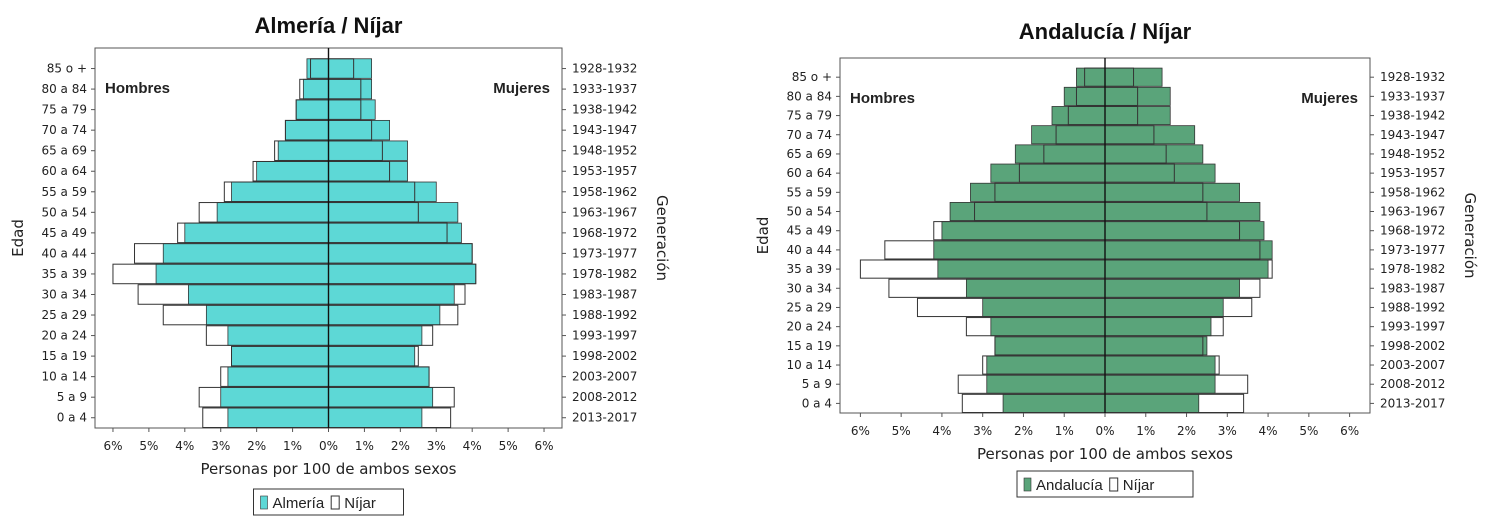  What do you see at coordinates (521, 88) in the screenshot?
I see `women-label: Mujeres` at bounding box center [521, 88].